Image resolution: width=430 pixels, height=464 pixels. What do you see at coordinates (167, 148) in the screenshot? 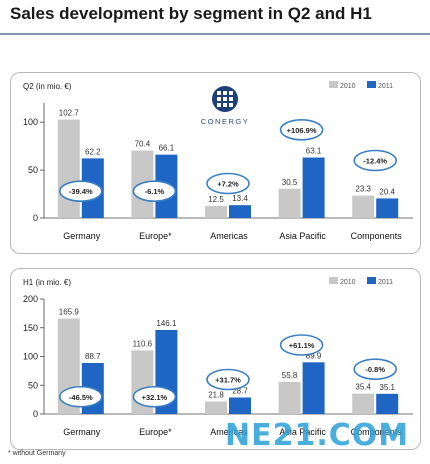
I see `data-label: 66.1` at bounding box center [167, 148].